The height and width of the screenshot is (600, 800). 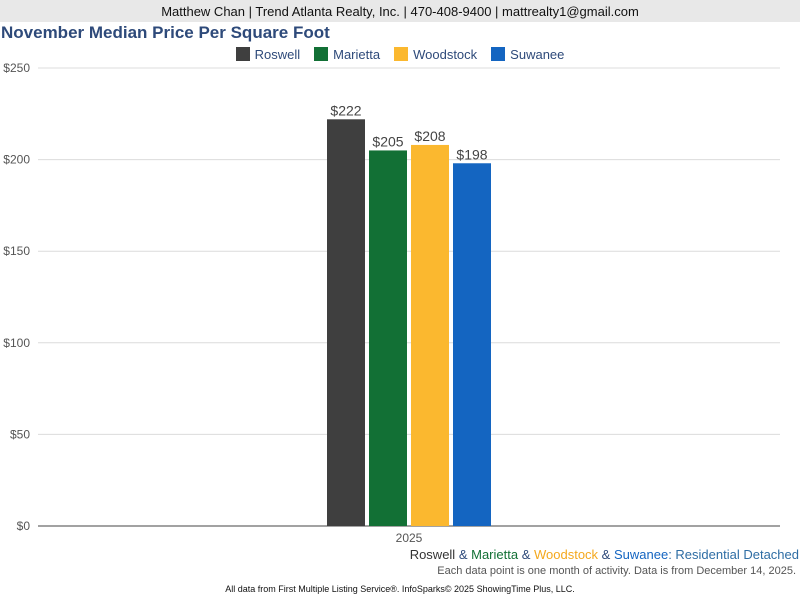 I want to click on y-tick-label: $100, so click(x=16, y=343).